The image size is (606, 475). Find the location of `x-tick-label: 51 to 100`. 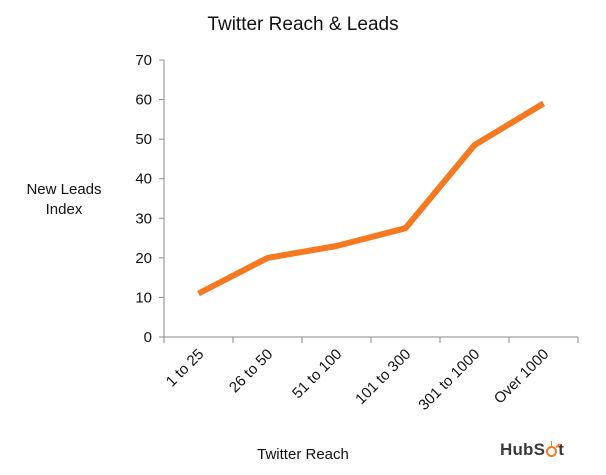

x-tick-label: 51 to 100 is located at coordinates (317, 374).